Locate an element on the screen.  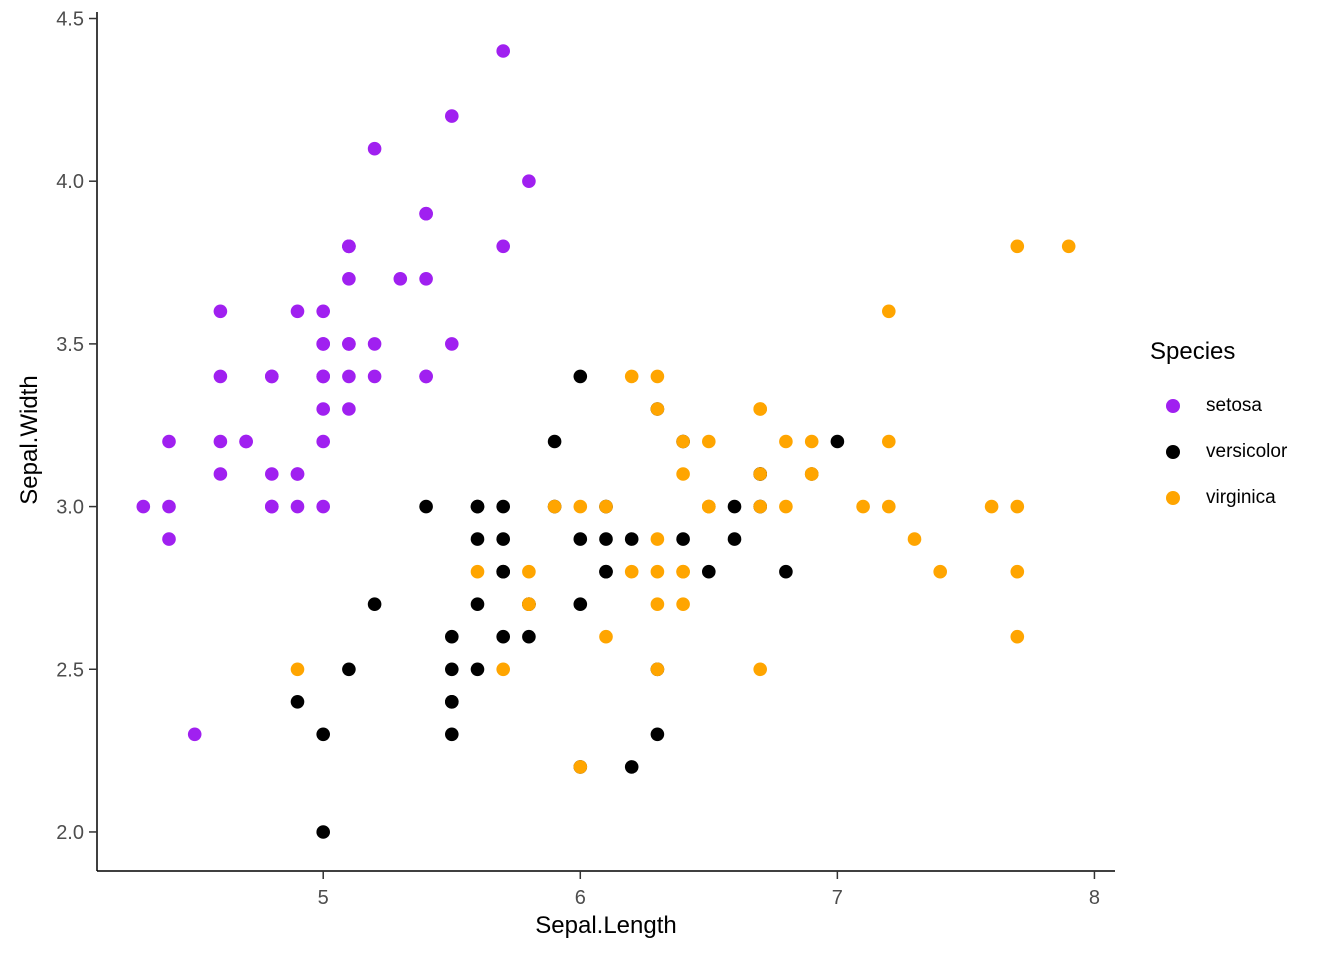
x-tick-label: 8 is located at coordinates (1094, 898).